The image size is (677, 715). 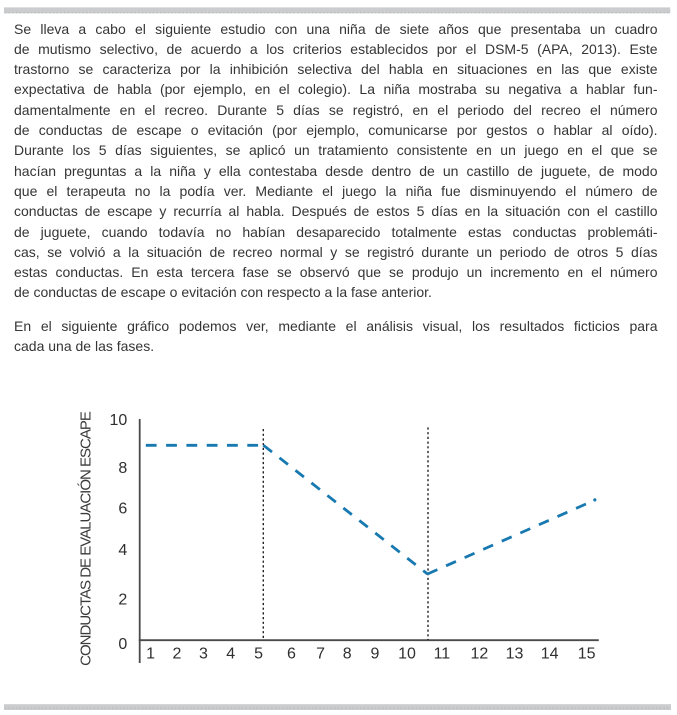 What do you see at coordinates (203, 653) in the screenshot?
I see `svg-text: 3` at bounding box center [203, 653].